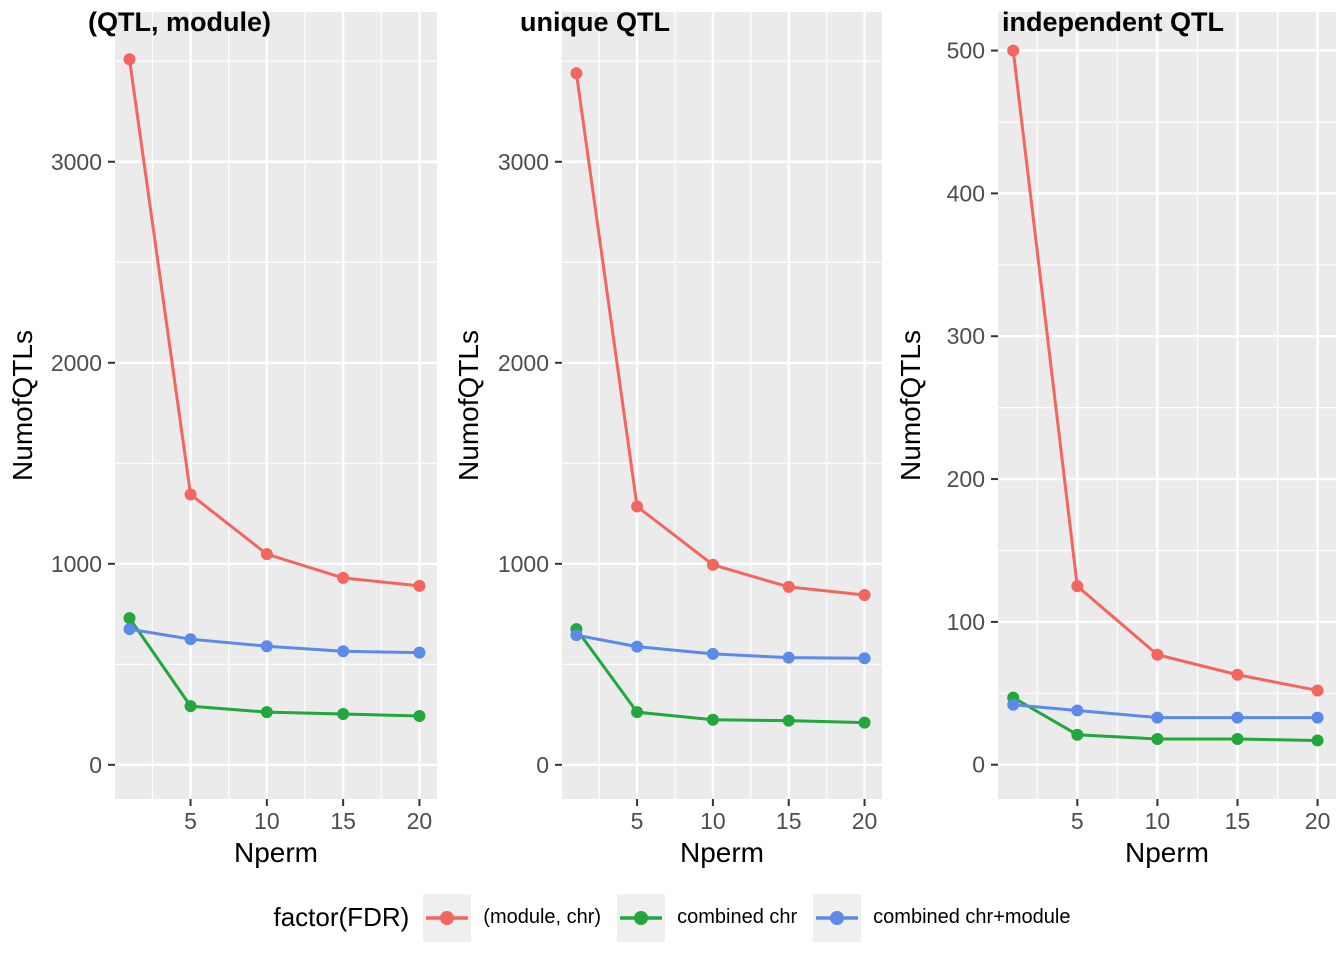 The height and width of the screenshot is (960, 1344). I want to click on panel-title: (QTL, module), so click(179, 22).